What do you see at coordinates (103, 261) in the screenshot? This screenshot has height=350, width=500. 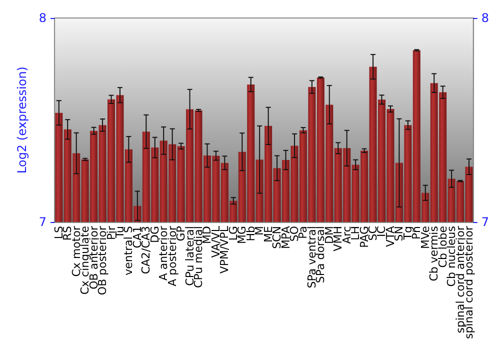 I see `x-tick-label: OB posterior` at bounding box center [103, 261].